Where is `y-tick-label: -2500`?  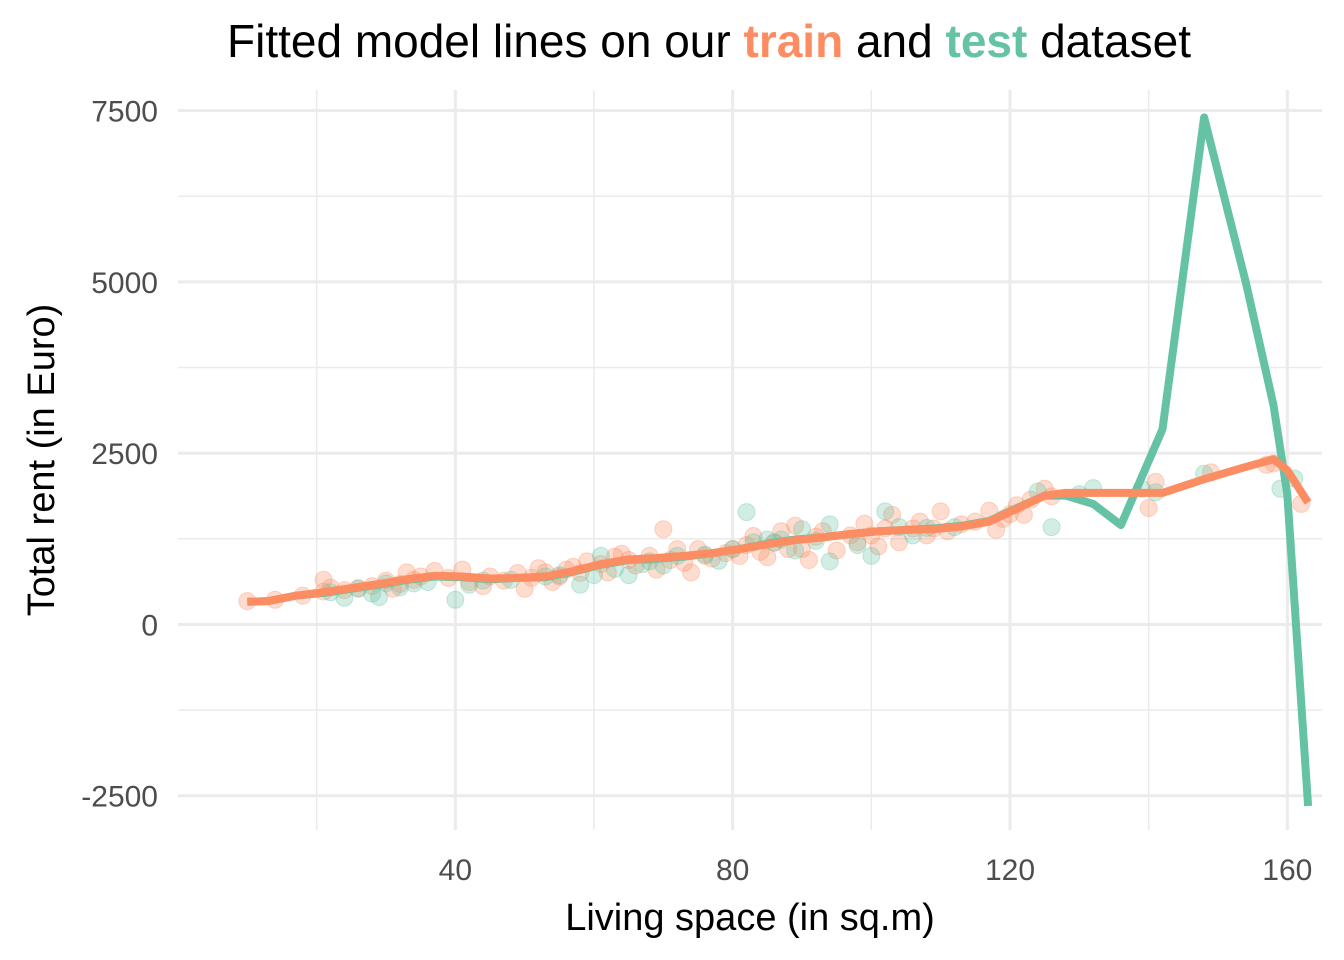 y-tick-label: -2500 is located at coordinates (119, 797).